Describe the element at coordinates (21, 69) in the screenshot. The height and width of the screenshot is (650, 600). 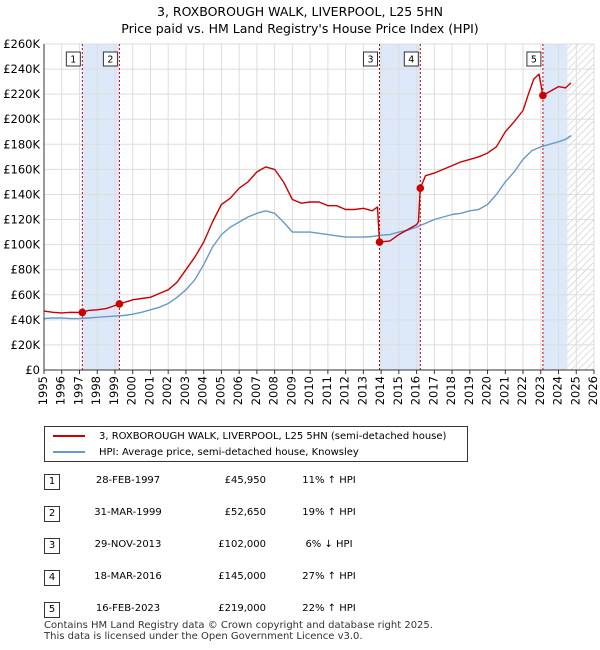
I see `y-tick-label: £240K` at that location.